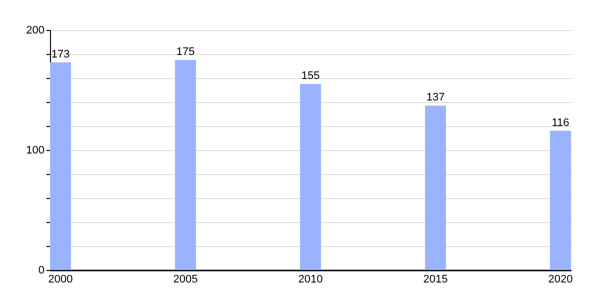 Image resolution: width=600 pixels, height=300 pixels. I want to click on data-label: 116, so click(561, 122).